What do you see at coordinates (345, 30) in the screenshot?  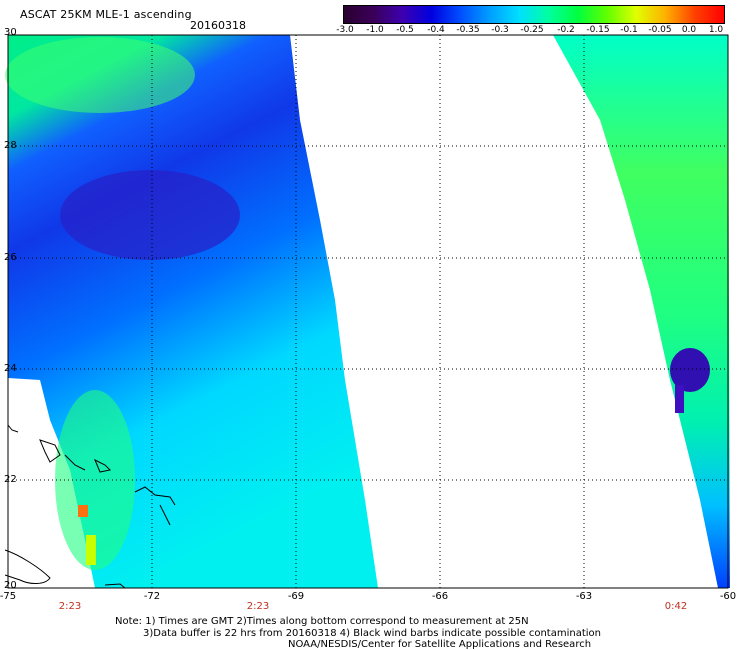 I see `colorbar-tick: -3.0` at bounding box center [345, 30].